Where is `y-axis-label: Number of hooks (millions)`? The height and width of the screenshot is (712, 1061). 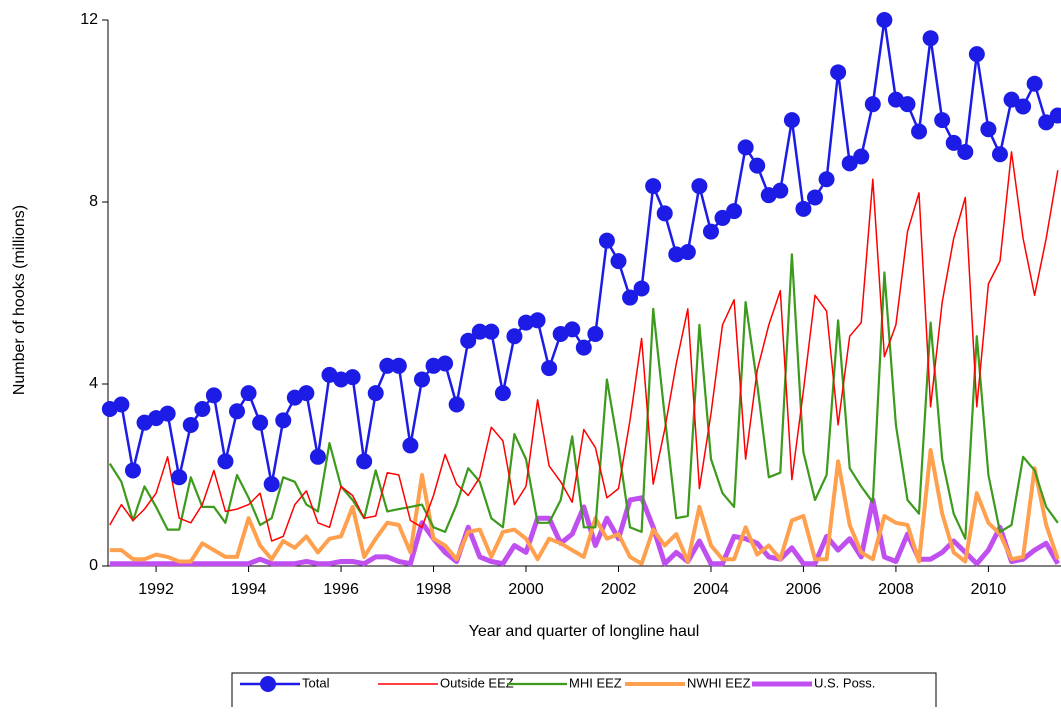
y-axis-label: Number of hooks (millions) is located at coordinates (19, 300).